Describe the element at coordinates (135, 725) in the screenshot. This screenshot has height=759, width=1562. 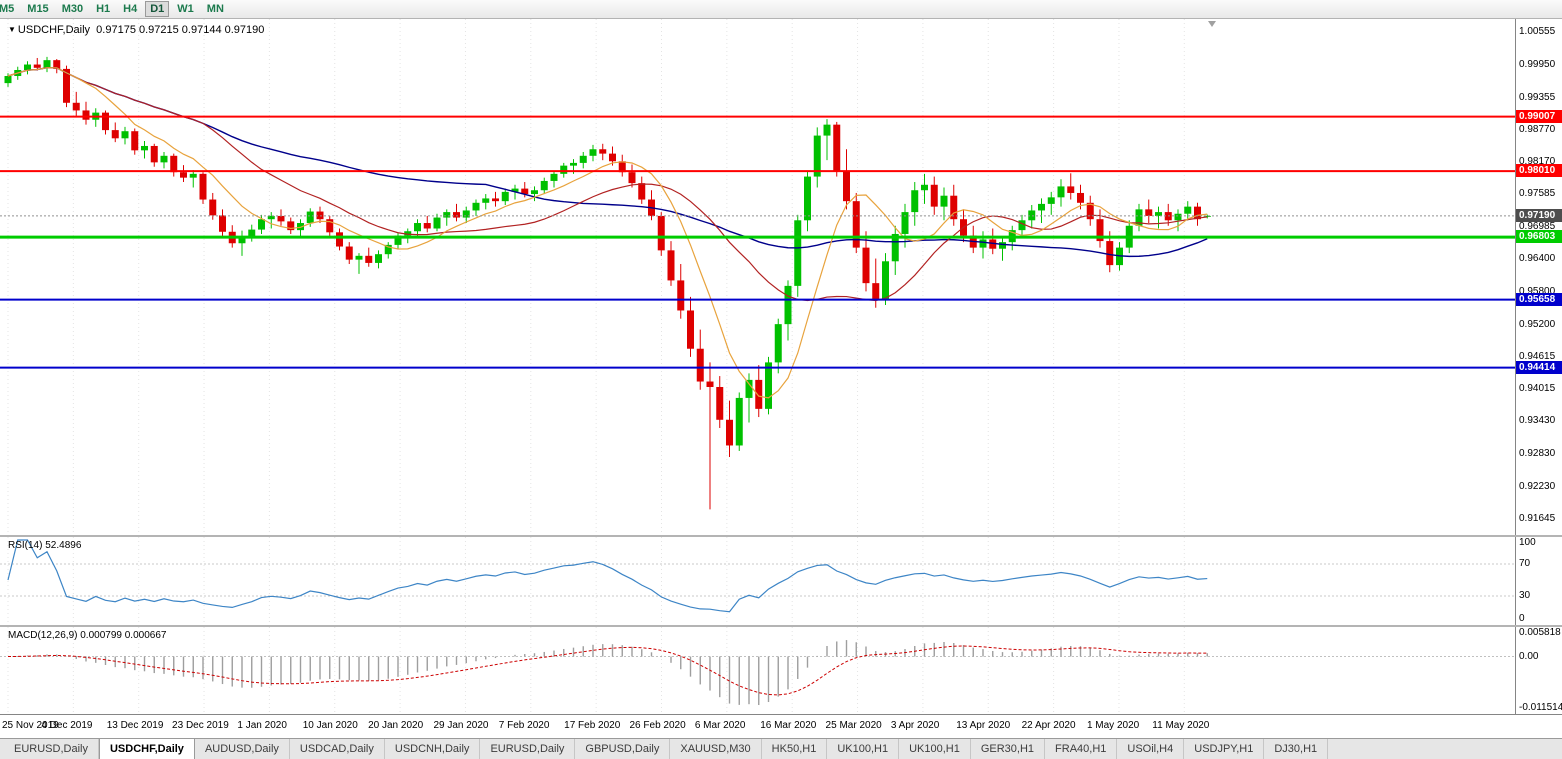
I see `date-label: 13 Dec 2019` at that location.